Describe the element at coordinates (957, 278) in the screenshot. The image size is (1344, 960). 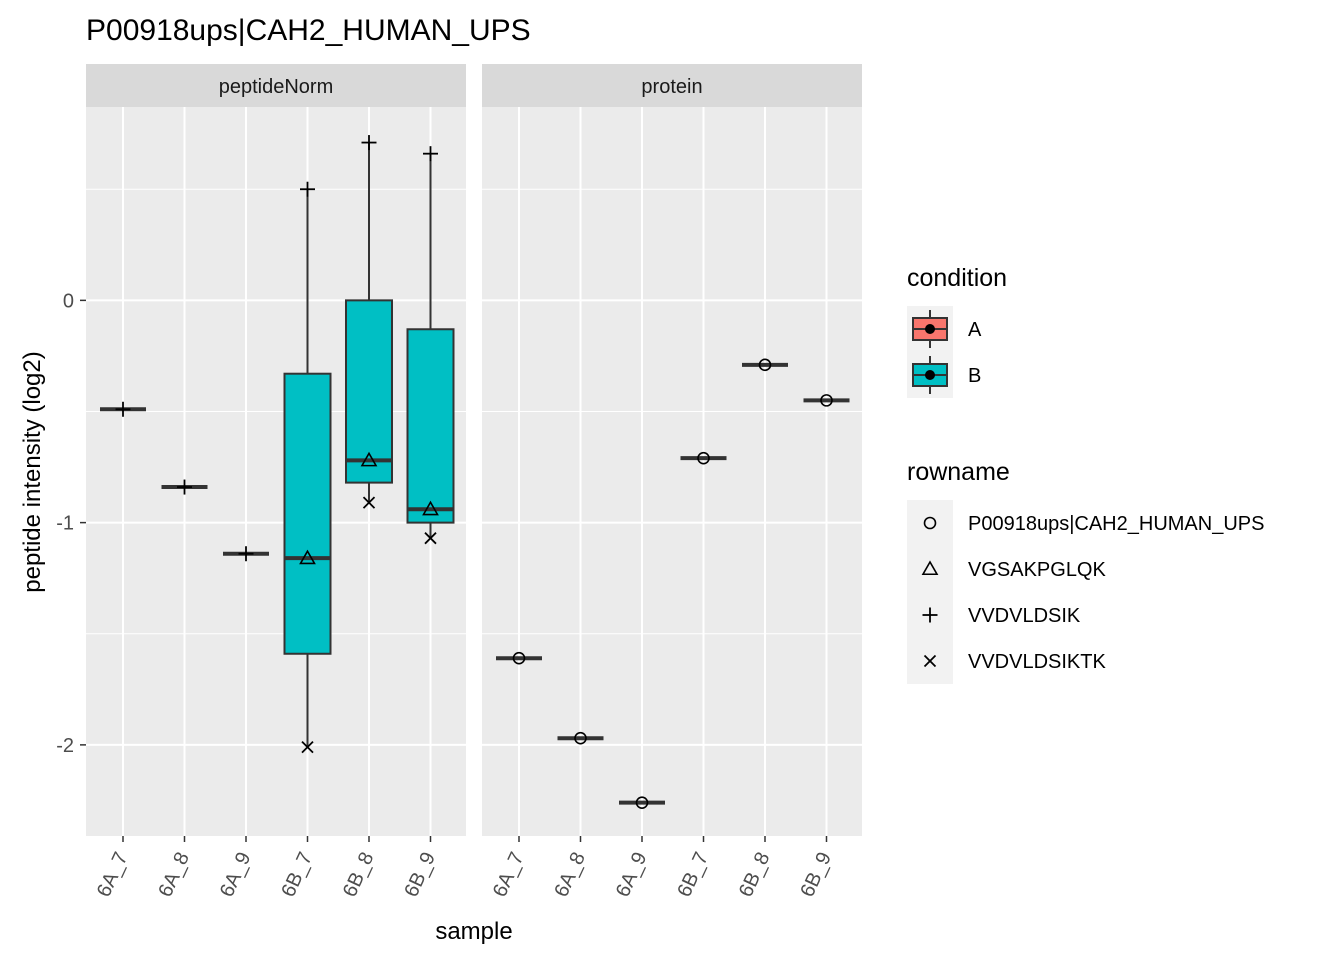
I see `legend-title: condition` at that location.